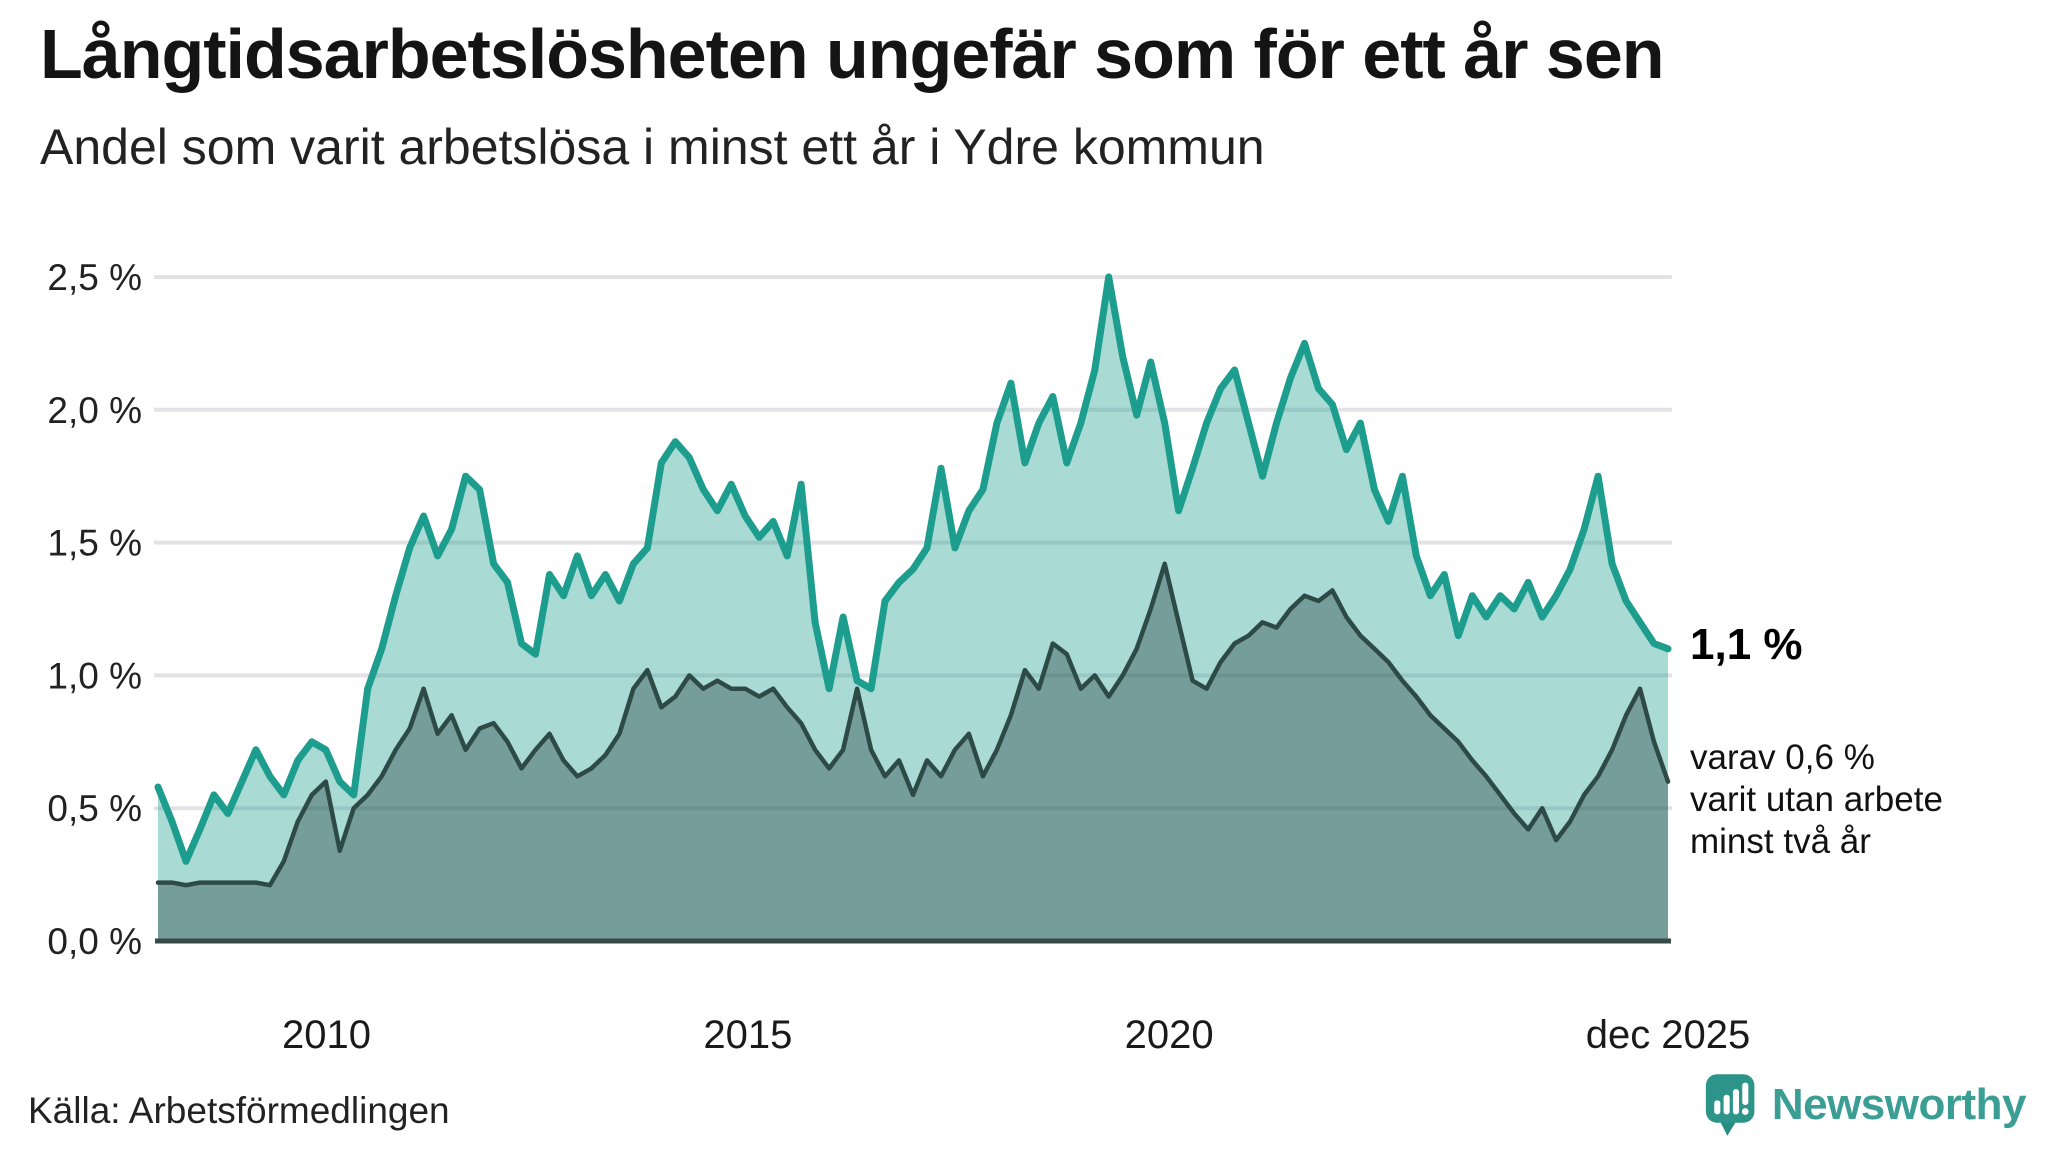 The height and width of the screenshot is (1152, 2048). What do you see at coordinates (94, 675) in the screenshot?
I see `y-tick-label: 1,0 %` at bounding box center [94, 675].